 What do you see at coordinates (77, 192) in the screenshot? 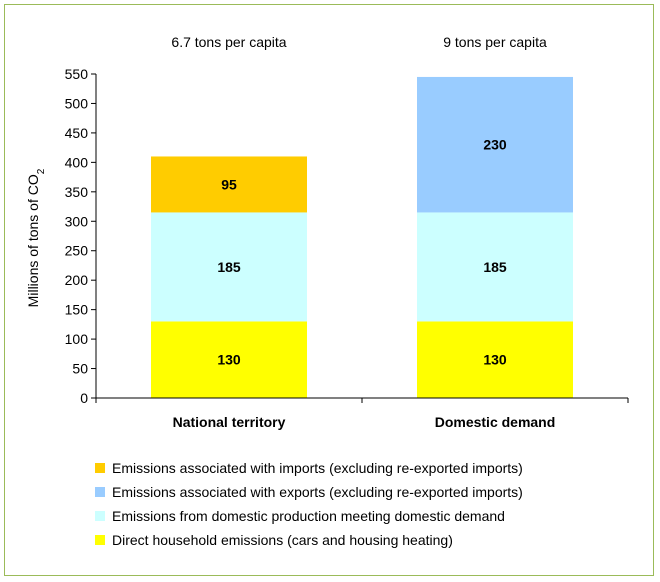
I see `y-tick-label-7: 350` at bounding box center [77, 192].